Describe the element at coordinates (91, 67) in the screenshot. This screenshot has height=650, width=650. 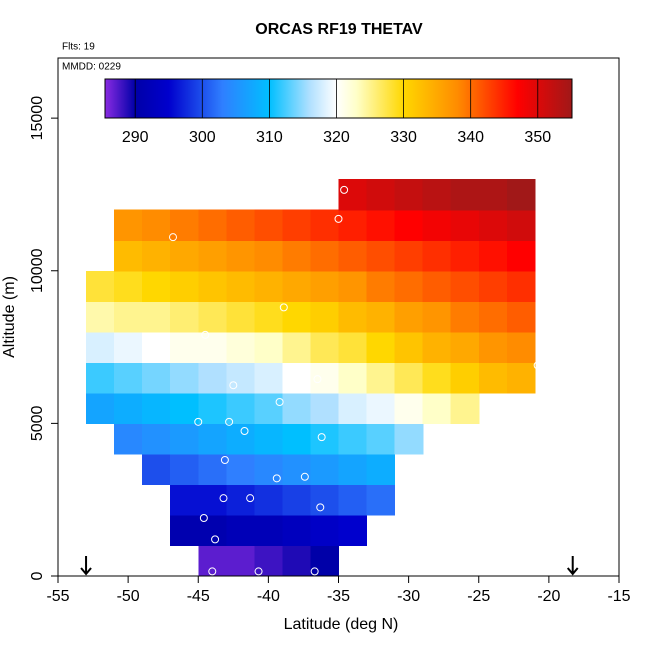
I see `annotation: MMDD: 0229` at that location.